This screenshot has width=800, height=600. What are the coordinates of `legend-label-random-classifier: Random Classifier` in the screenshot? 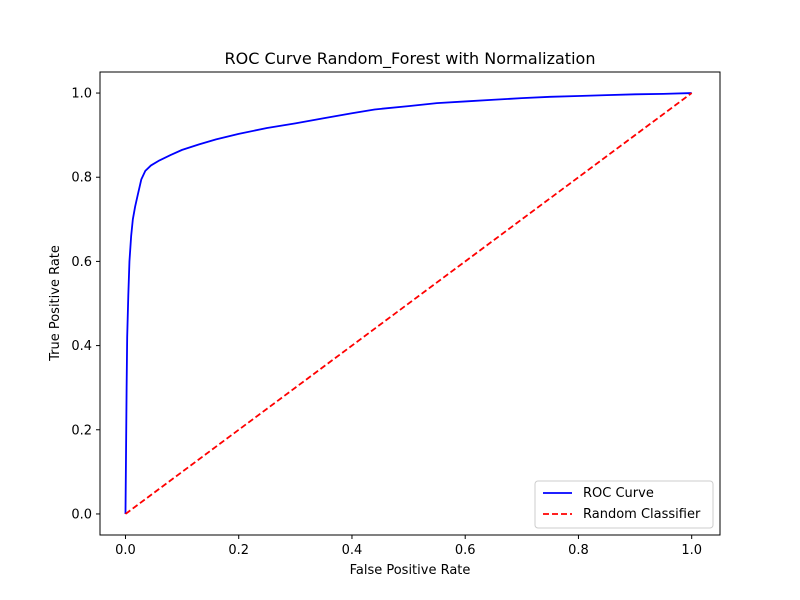 It's located at (642, 514).